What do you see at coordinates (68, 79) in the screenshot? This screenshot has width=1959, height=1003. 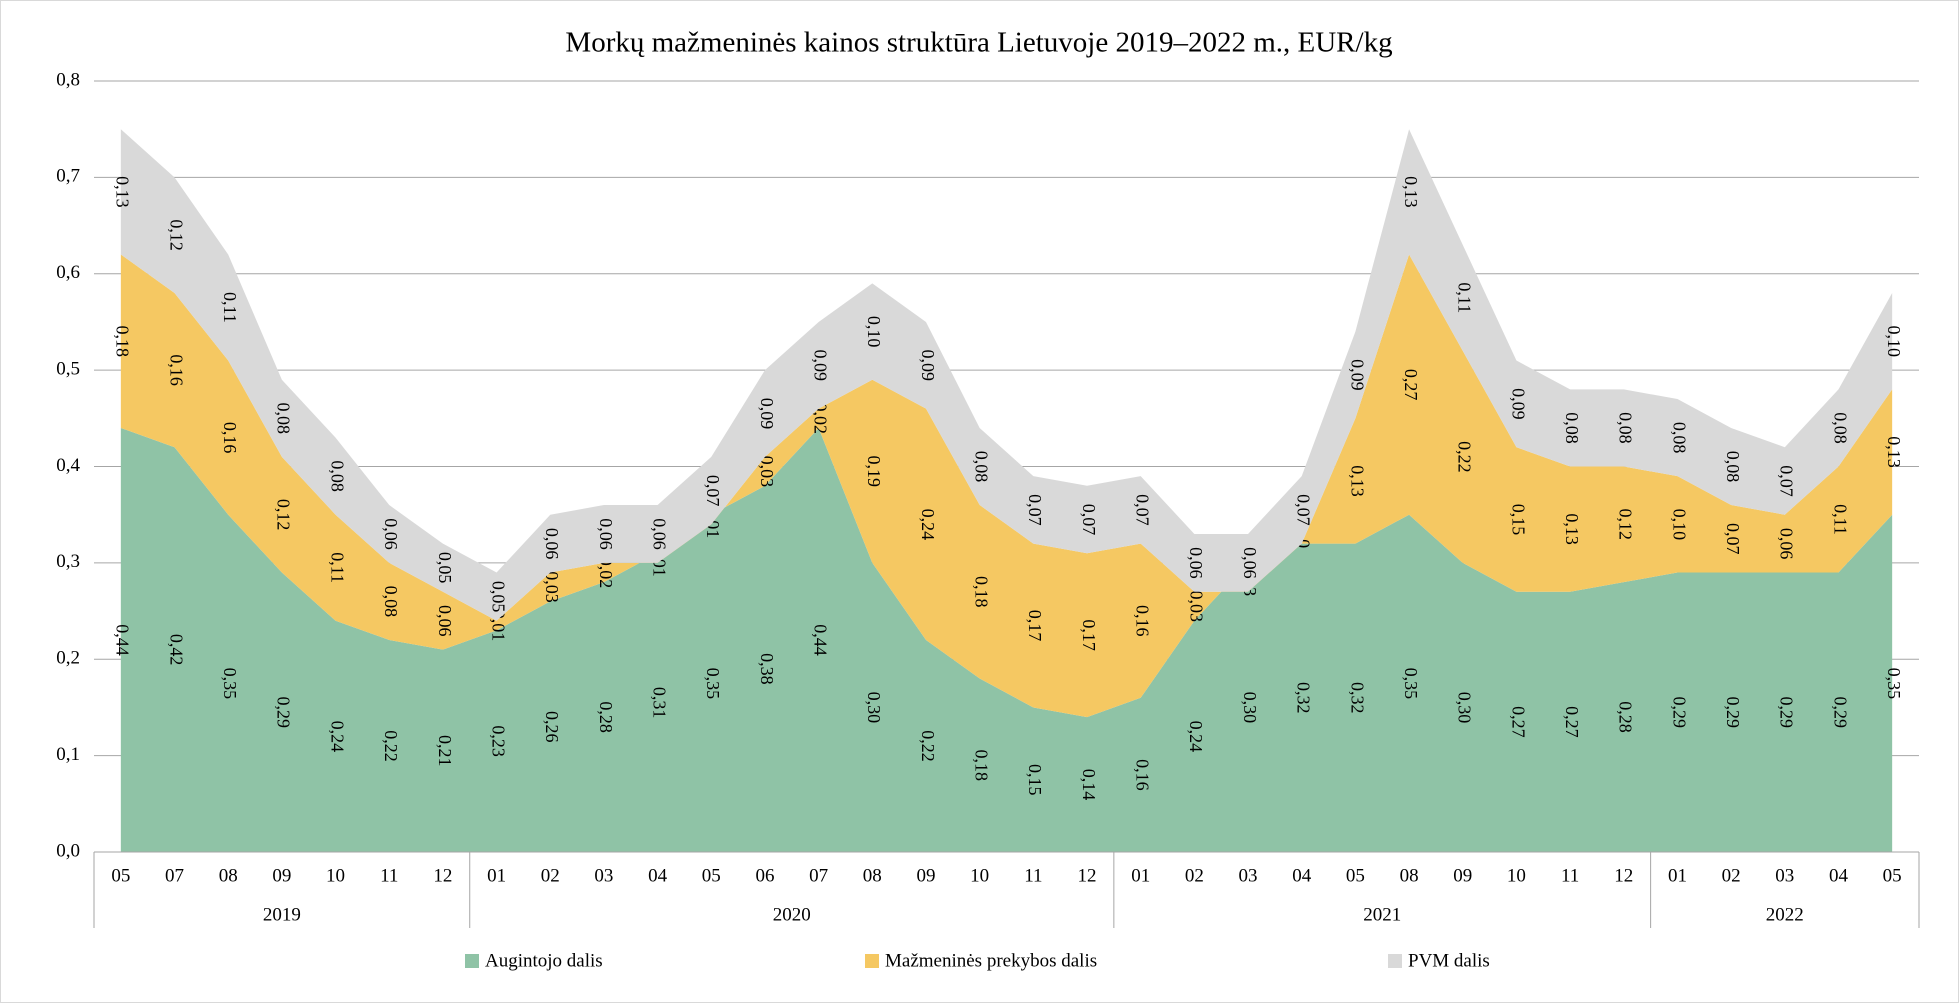 I see `y-tick-label: 0,8` at bounding box center [68, 79].